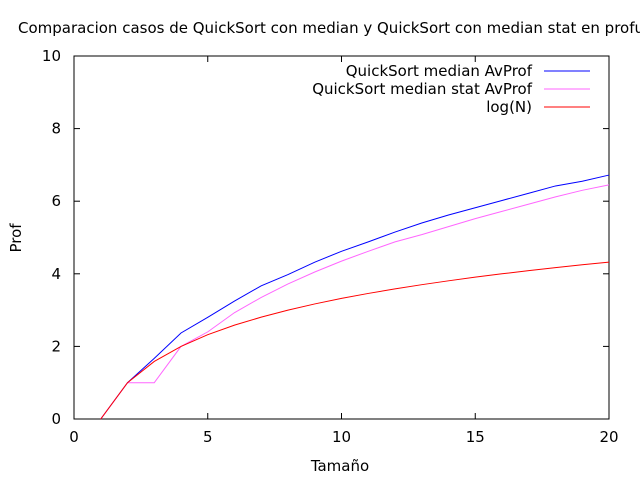 This screenshot has width=640, height=480. I want to click on legend-label-3: log(N), so click(509, 107).